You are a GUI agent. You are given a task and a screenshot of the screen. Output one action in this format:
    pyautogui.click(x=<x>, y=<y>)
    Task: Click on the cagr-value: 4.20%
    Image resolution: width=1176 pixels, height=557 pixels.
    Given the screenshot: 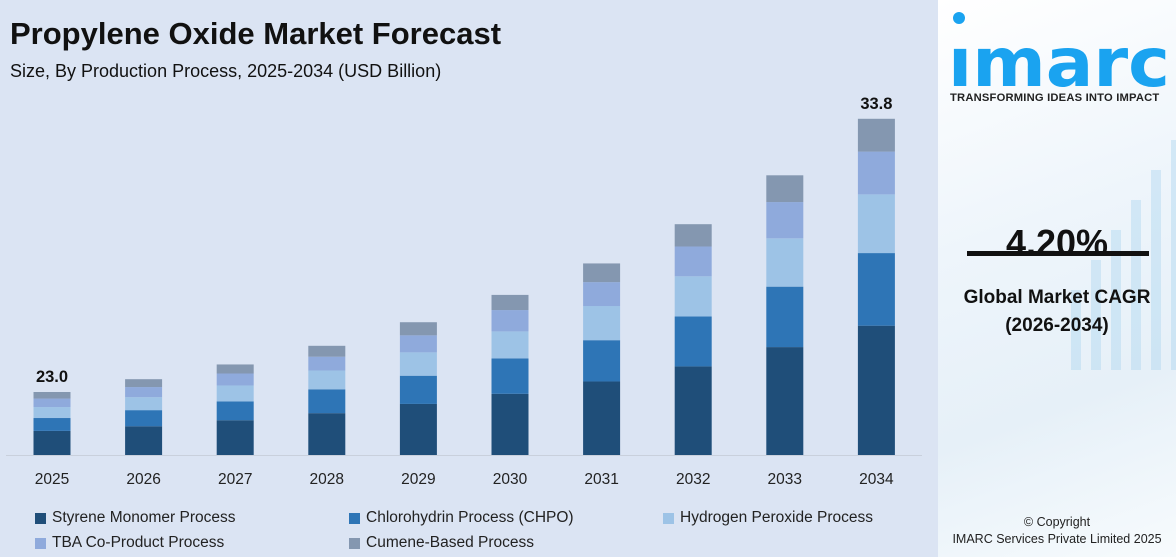 What is the action you would take?
    pyautogui.click(x=1057, y=242)
    